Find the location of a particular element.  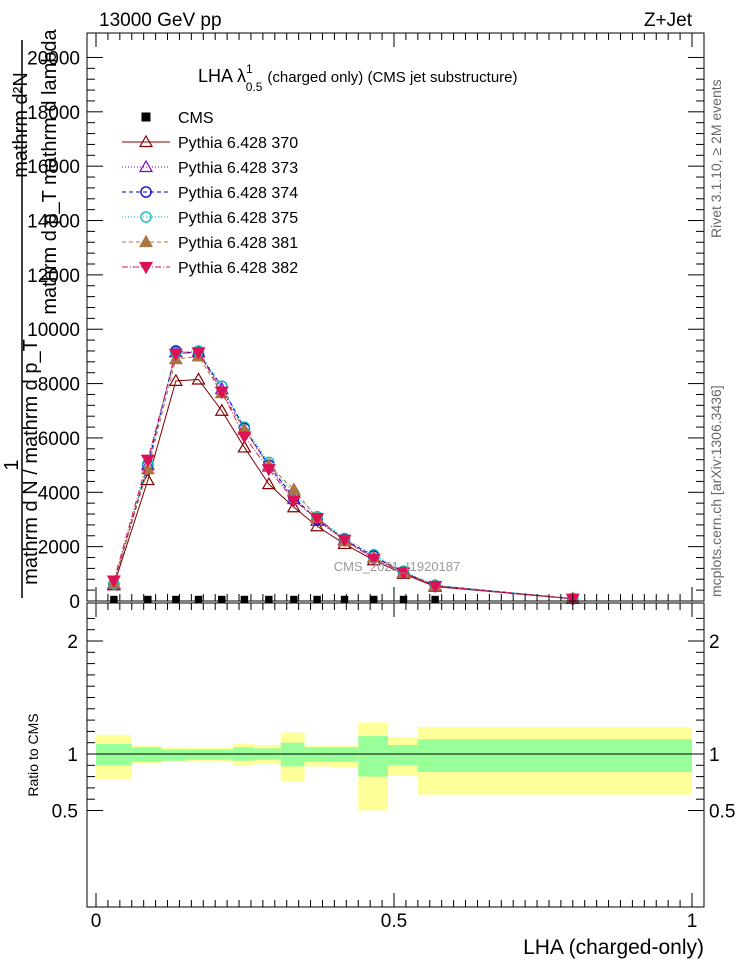

main-ytick-label: 20000 is located at coordinates (53, 58).